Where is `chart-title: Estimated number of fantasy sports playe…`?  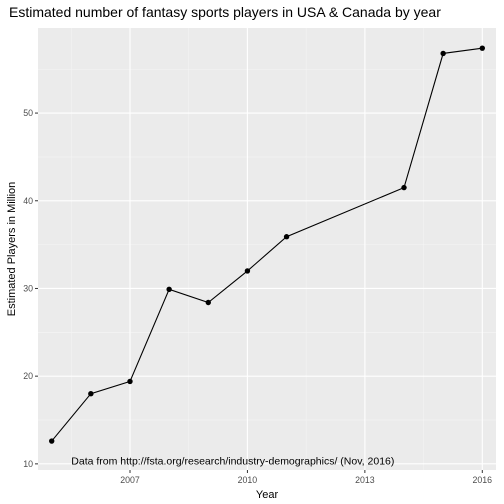
chart-title: Estimated number of fantasy sports playe… is located at coordinates (225, 12).